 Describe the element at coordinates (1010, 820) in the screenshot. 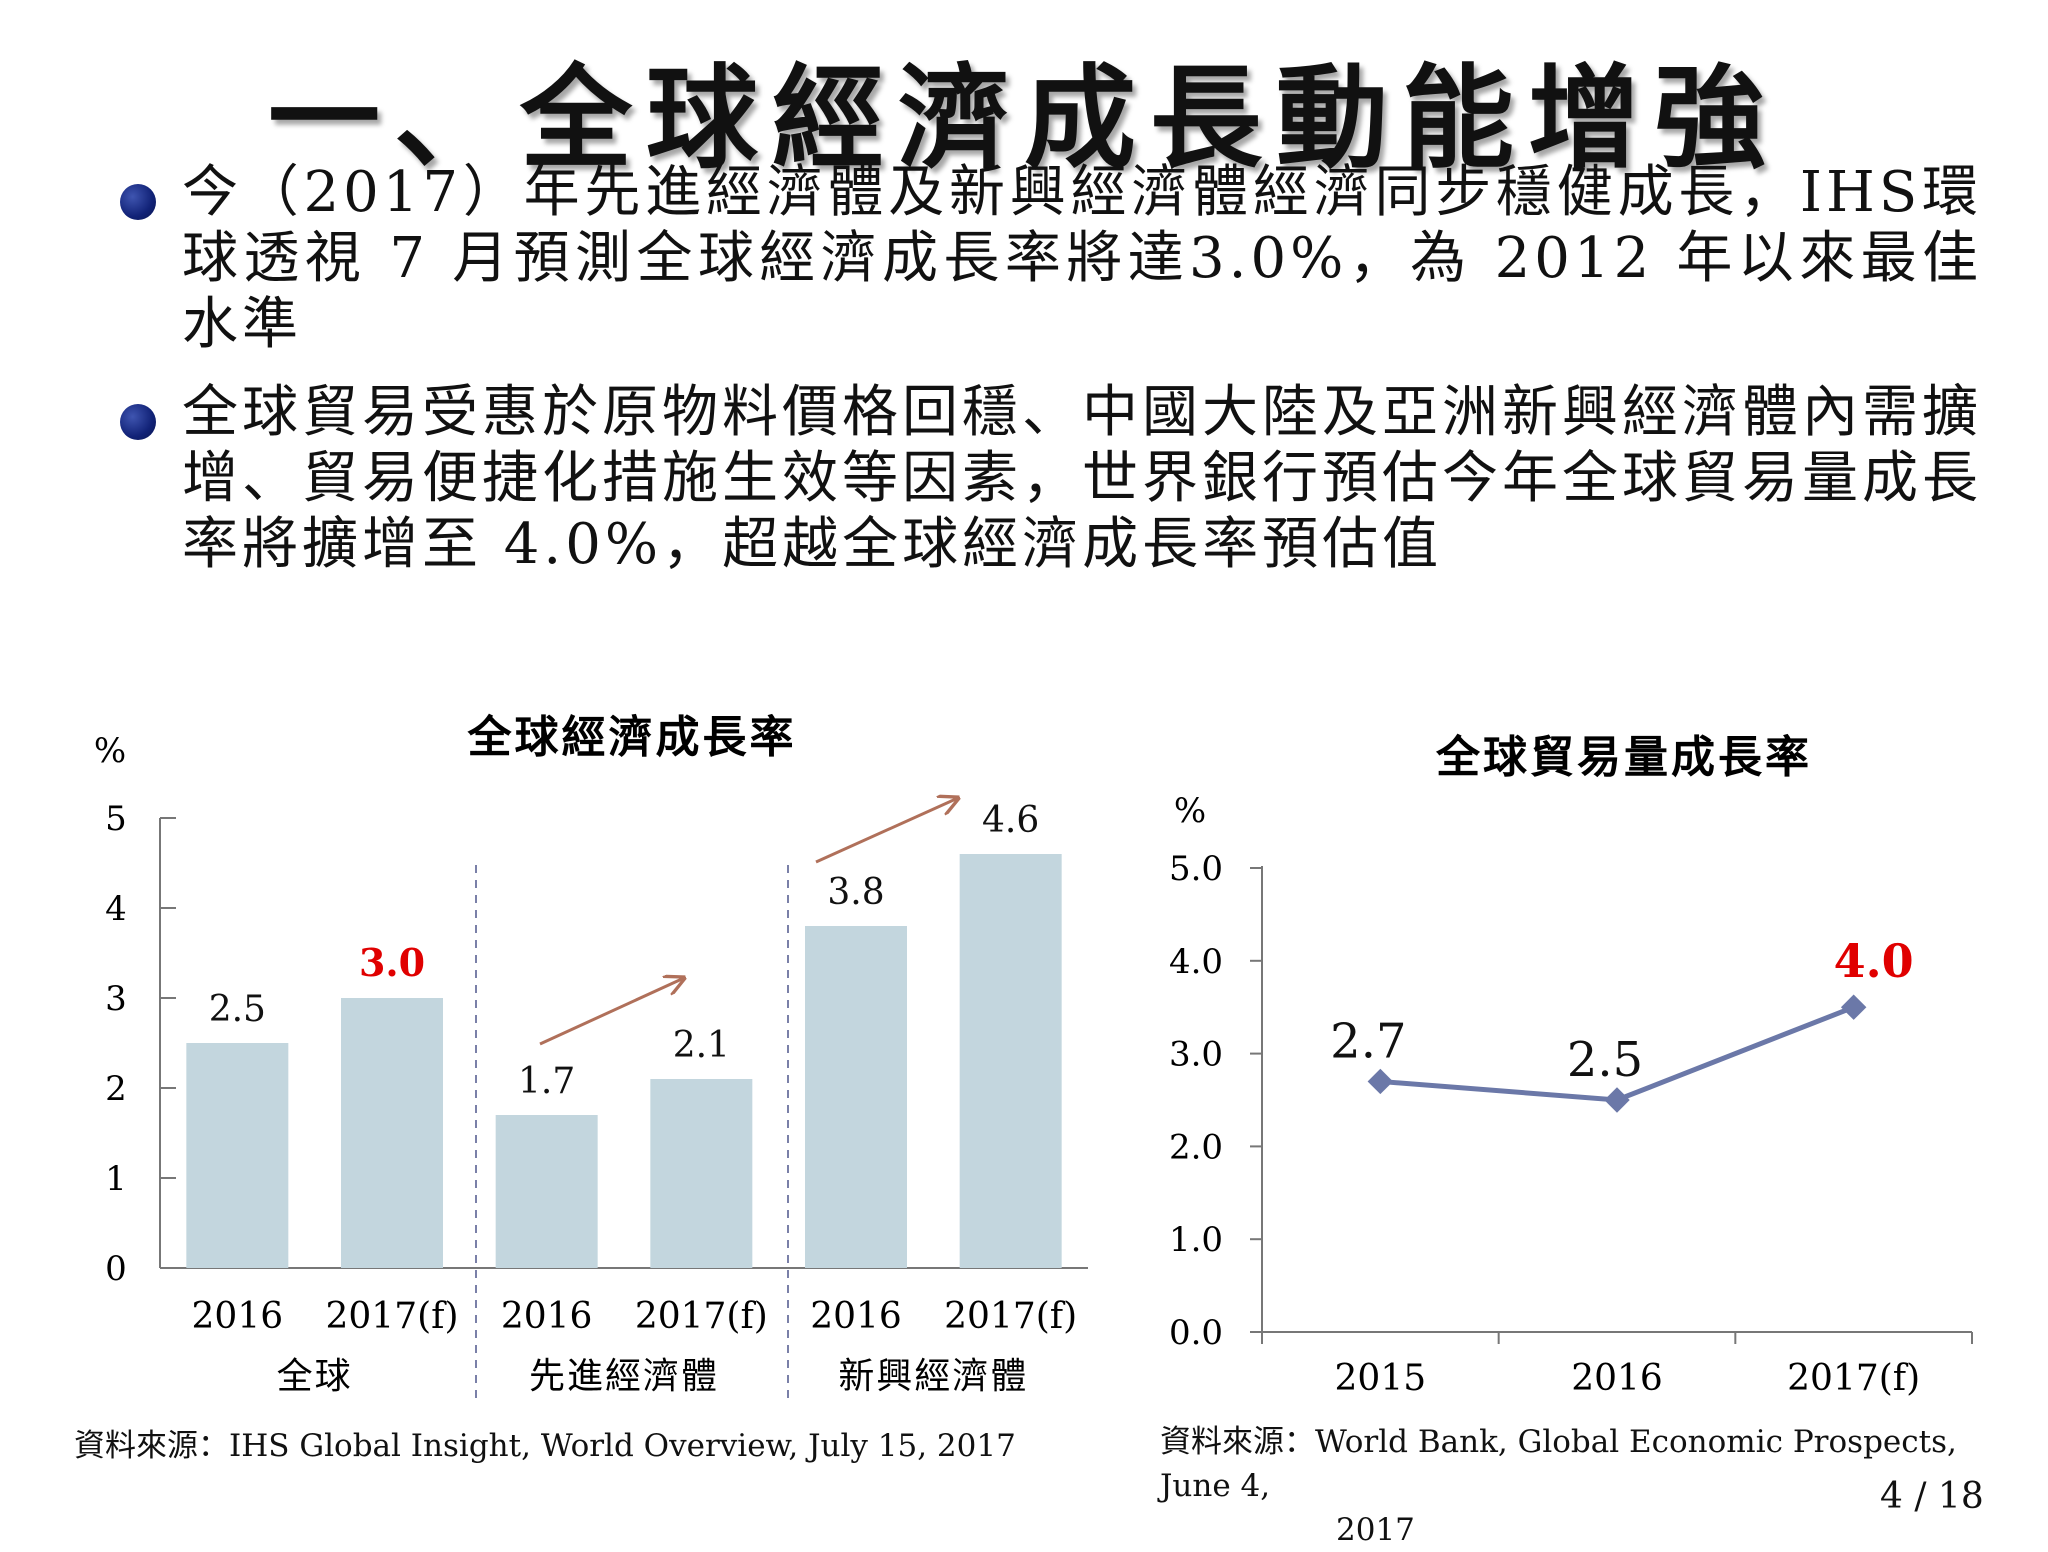

I see `bar-value-label: 4.6` at that location.